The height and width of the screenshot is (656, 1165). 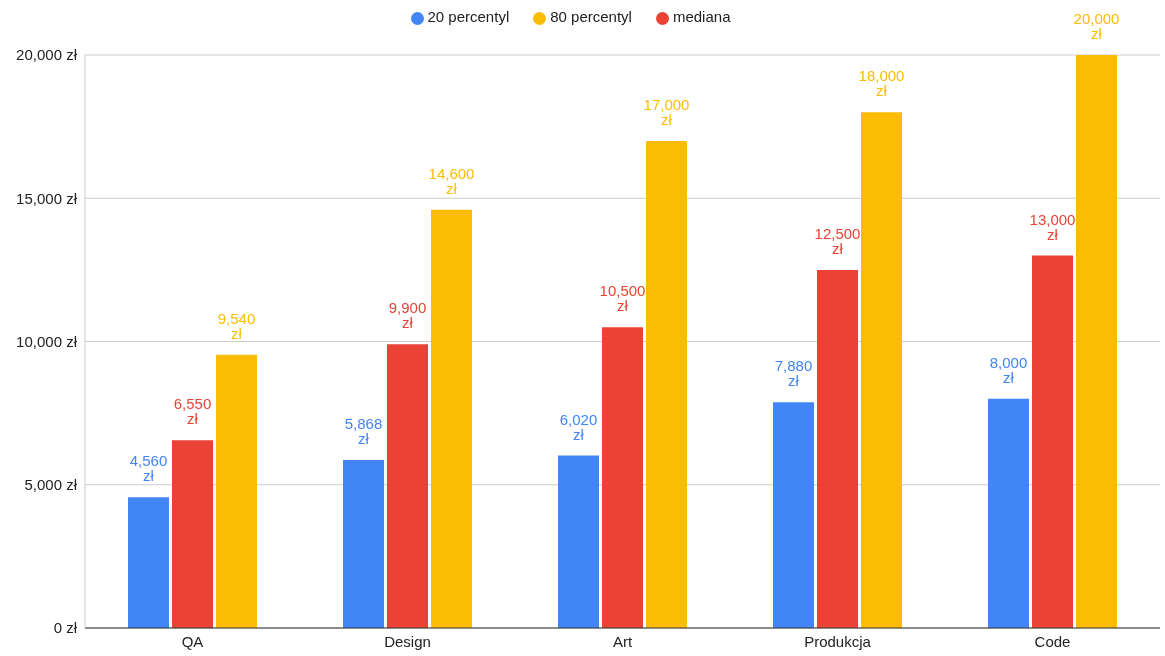 I want to click on data-label: 6,550 zł, so click(x=192, y=411).